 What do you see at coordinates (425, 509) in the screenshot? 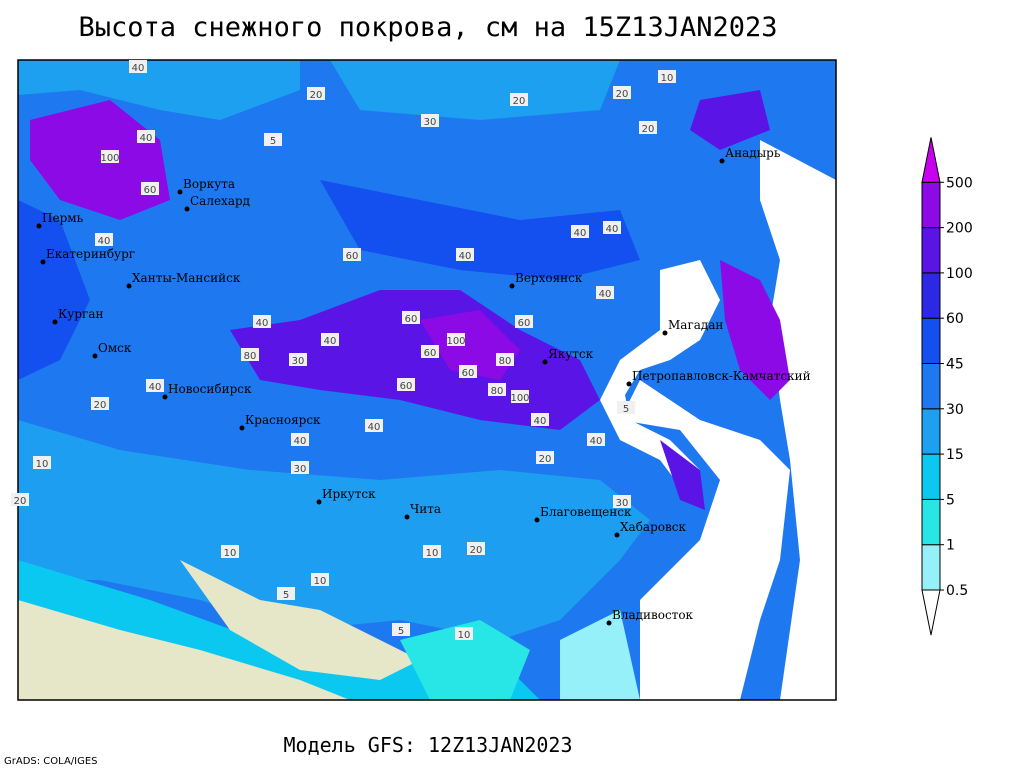
I see `city-name: Чита` at bounding box center [425, 509].